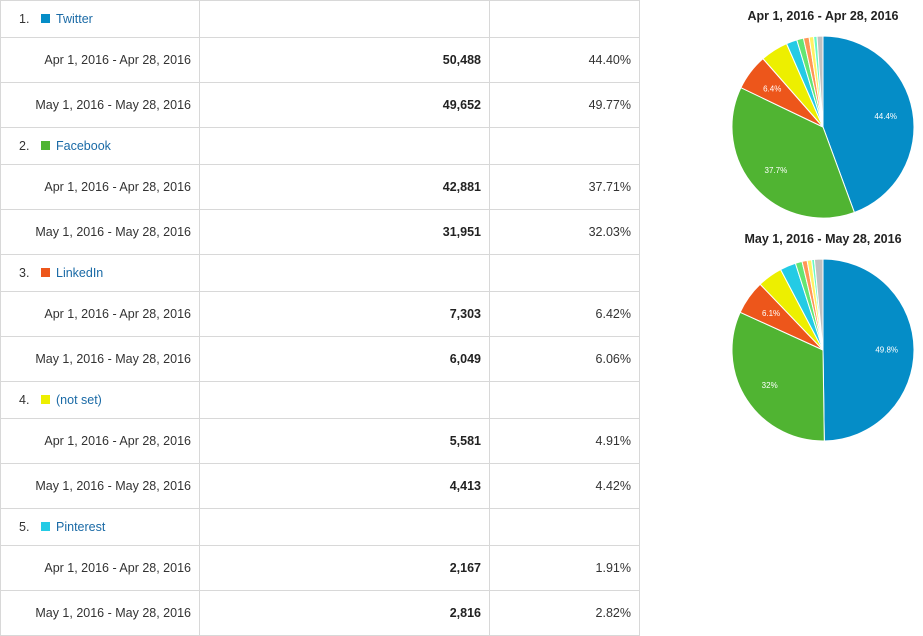 This screenshot has width=923, height=636. I want to click on percent-value: 44.40%, so click(564, 60).